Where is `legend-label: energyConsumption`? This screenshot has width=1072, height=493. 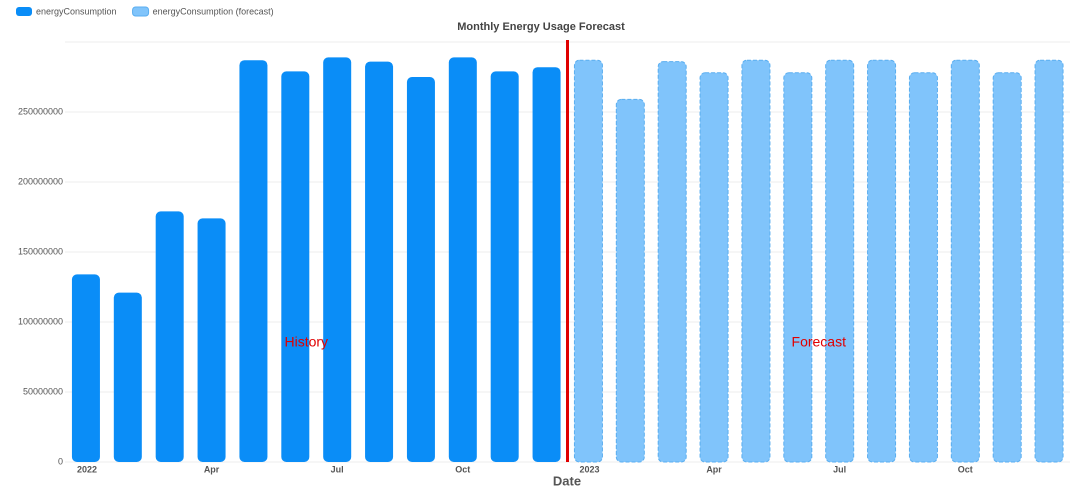
legend-label: energyConsumption is located at coordinates (76, 11).